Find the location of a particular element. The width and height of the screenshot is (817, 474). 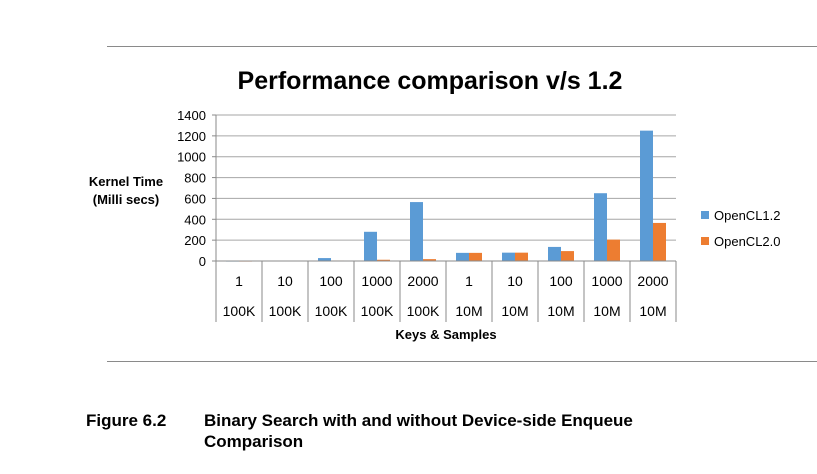

y-tick-label: 1400 is located at coordinates (191, 115).